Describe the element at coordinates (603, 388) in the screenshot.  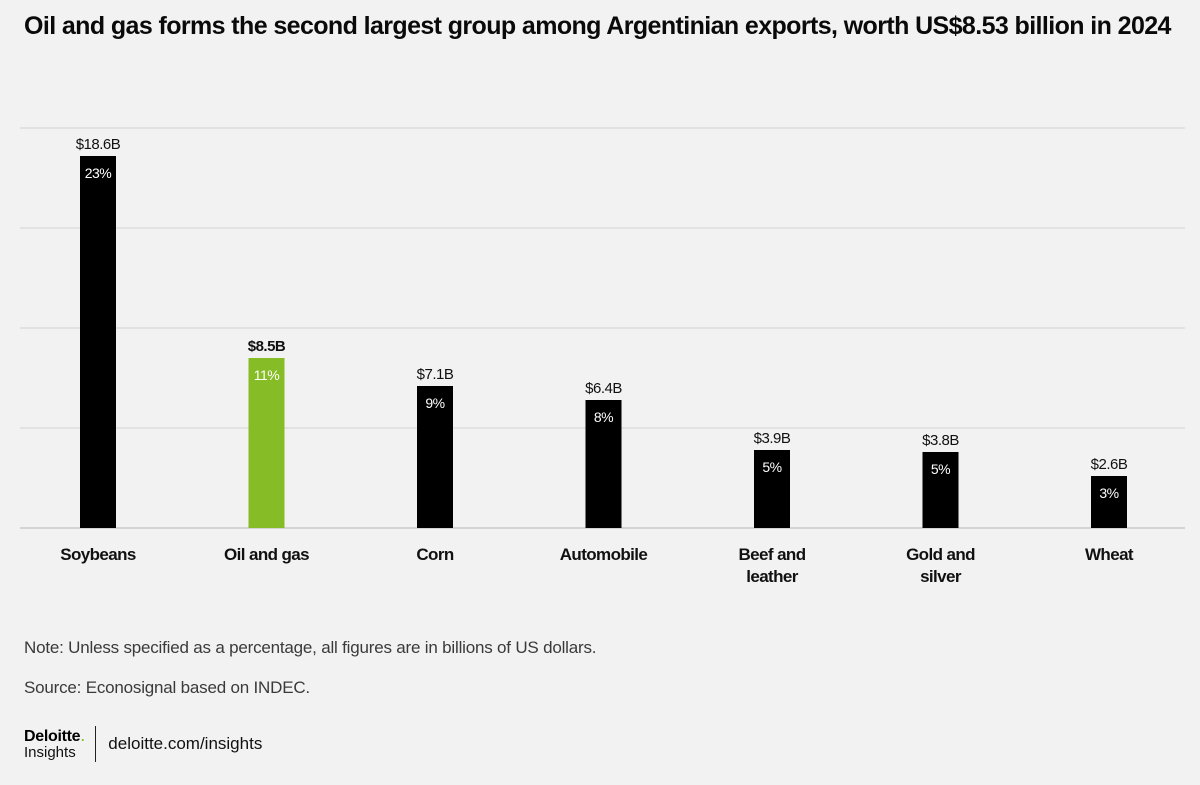
I see `bar-value-label: $6.4B` at that location.